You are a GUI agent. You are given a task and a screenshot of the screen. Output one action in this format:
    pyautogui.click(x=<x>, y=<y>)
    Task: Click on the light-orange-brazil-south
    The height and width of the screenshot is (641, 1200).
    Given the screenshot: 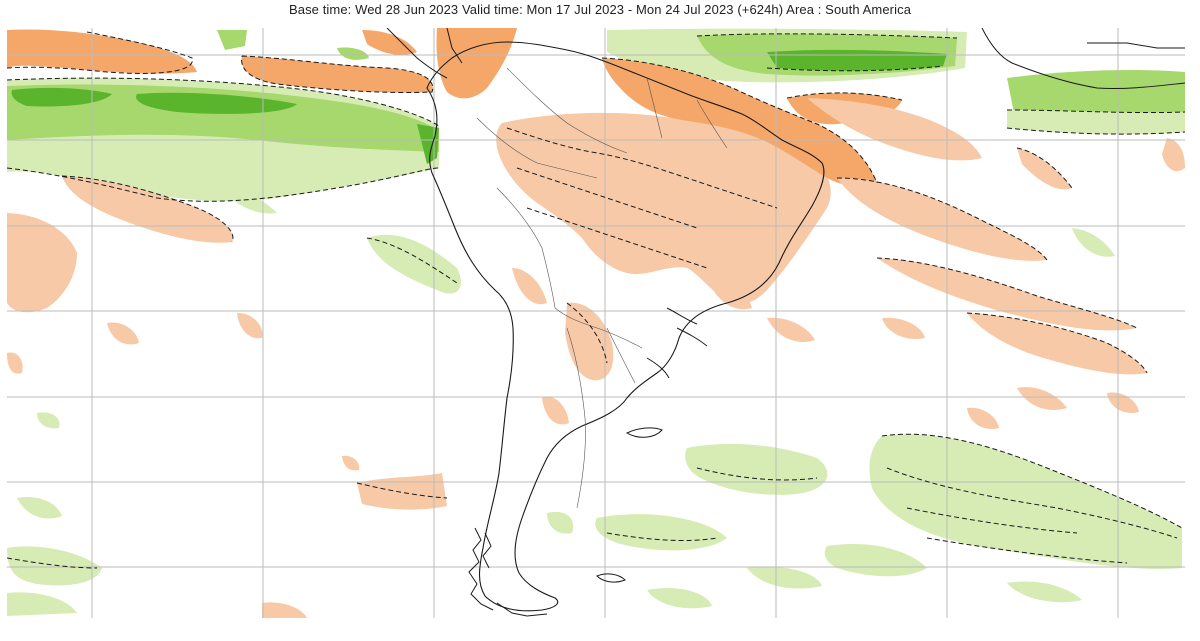 What is the action you would take?
    pyautogui.click(x=791, y=329)
    